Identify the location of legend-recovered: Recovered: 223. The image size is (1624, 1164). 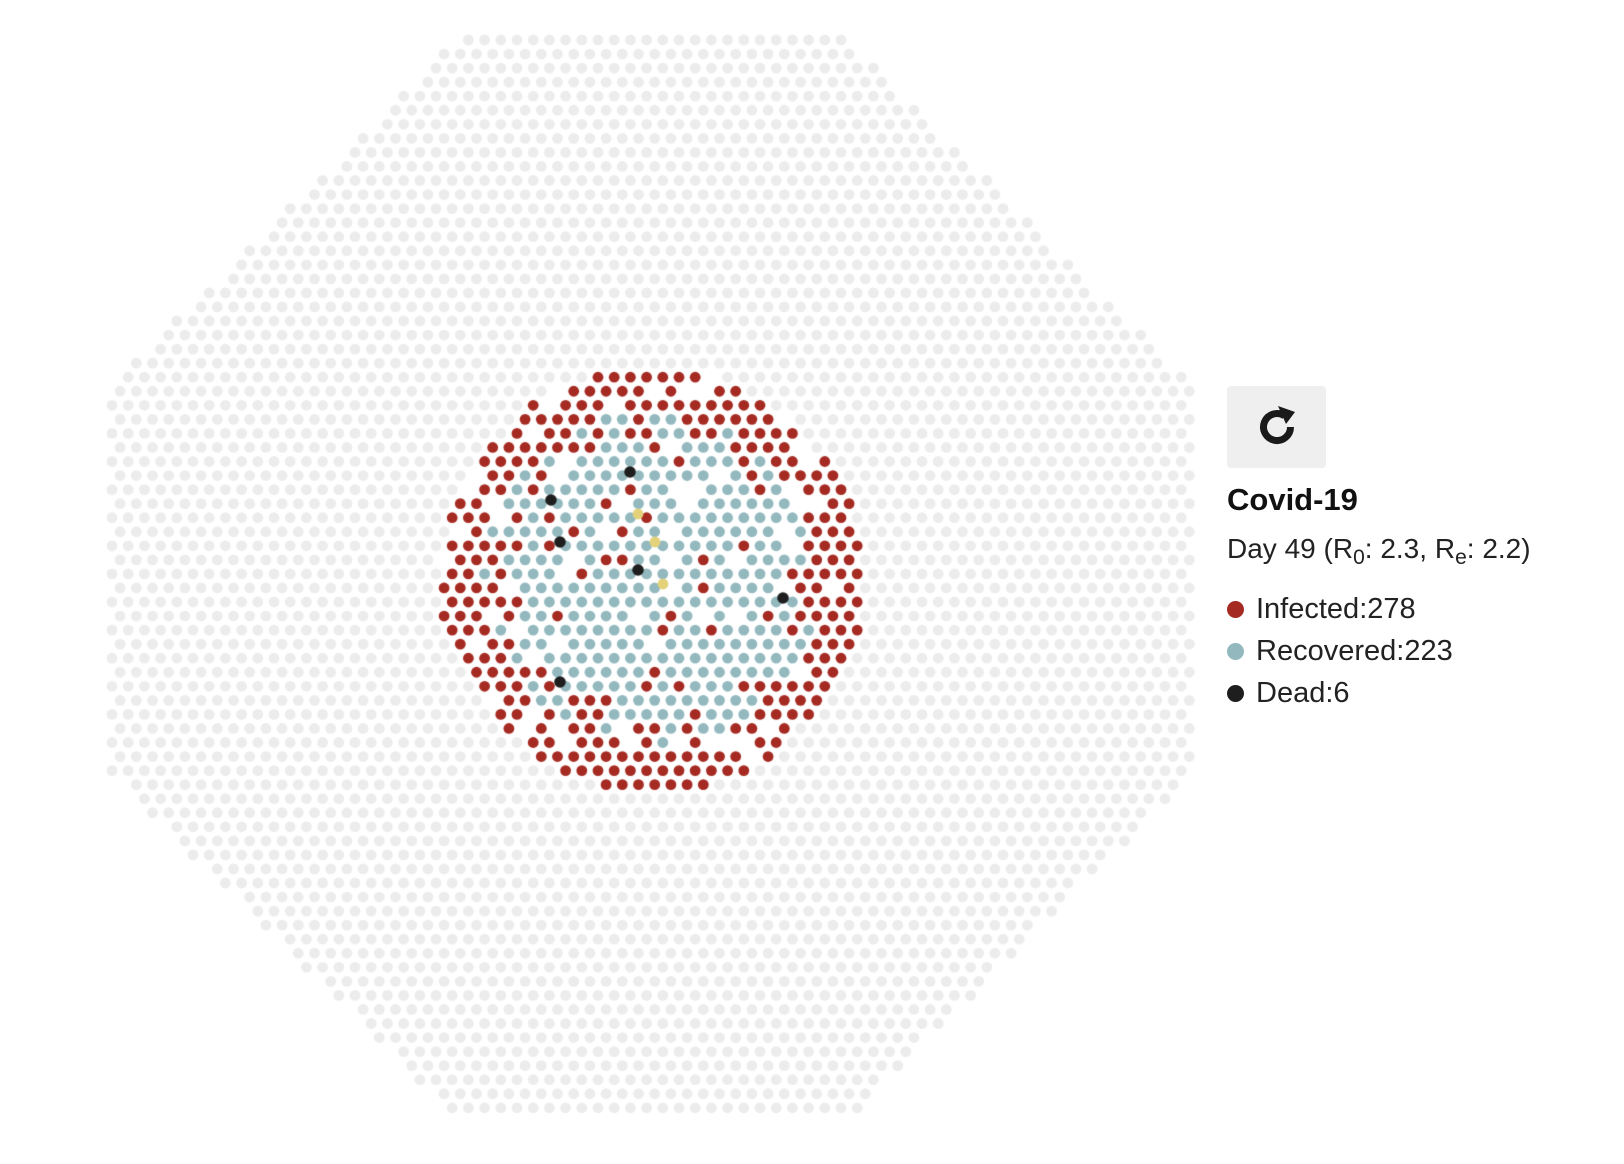
(1417, 651).